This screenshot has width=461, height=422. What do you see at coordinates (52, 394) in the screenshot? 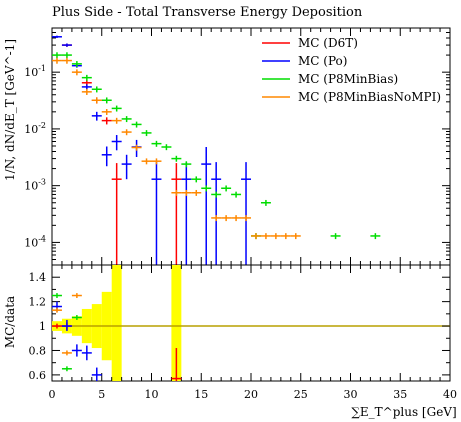
I see `ratio-x-tick-label: 0` at bounding box center [52, 394].